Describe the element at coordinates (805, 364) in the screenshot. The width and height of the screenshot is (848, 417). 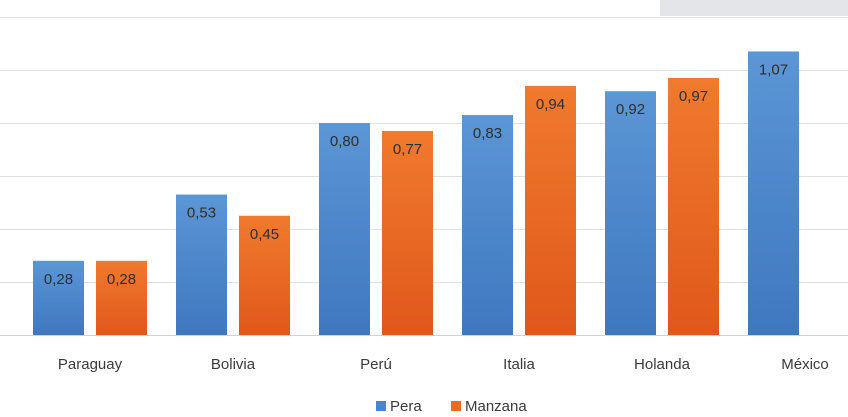
I see `x-tick-label: México` at that location.